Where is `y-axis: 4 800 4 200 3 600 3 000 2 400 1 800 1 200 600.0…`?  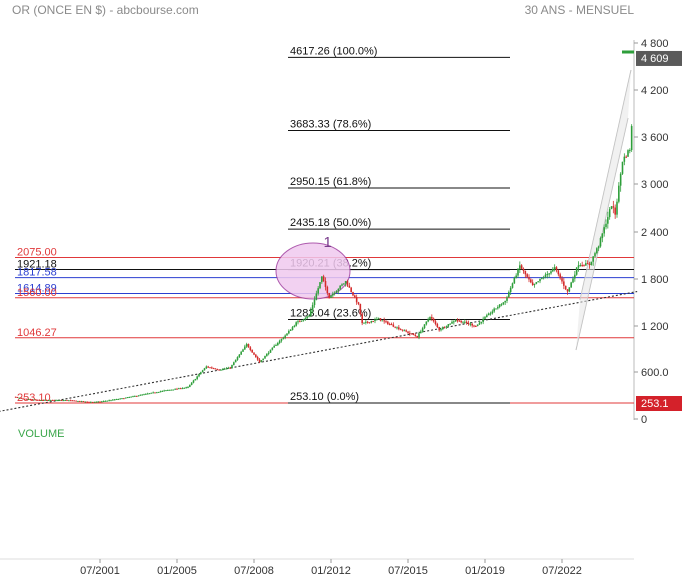
y-axis: 4 800 4 200 3 600 3 000 2 400 1 800 1 200 600.0… is located at coordinates (652, 232).